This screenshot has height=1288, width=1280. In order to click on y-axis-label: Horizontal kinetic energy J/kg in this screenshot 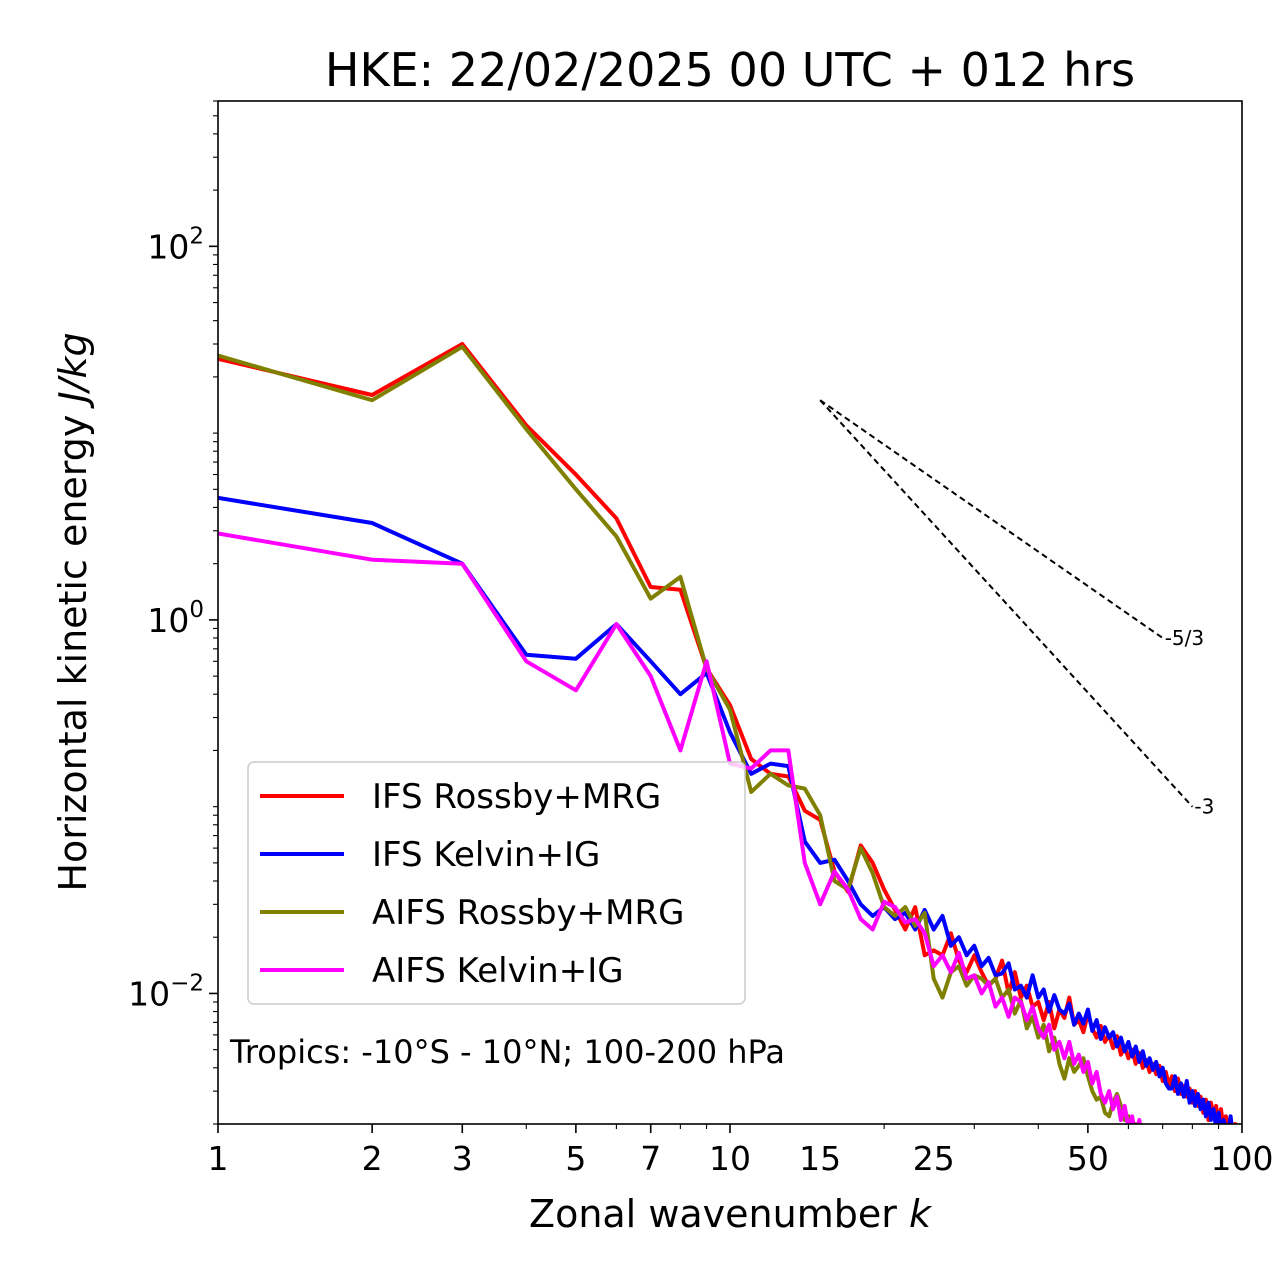, I will do `click(73, 611)`.